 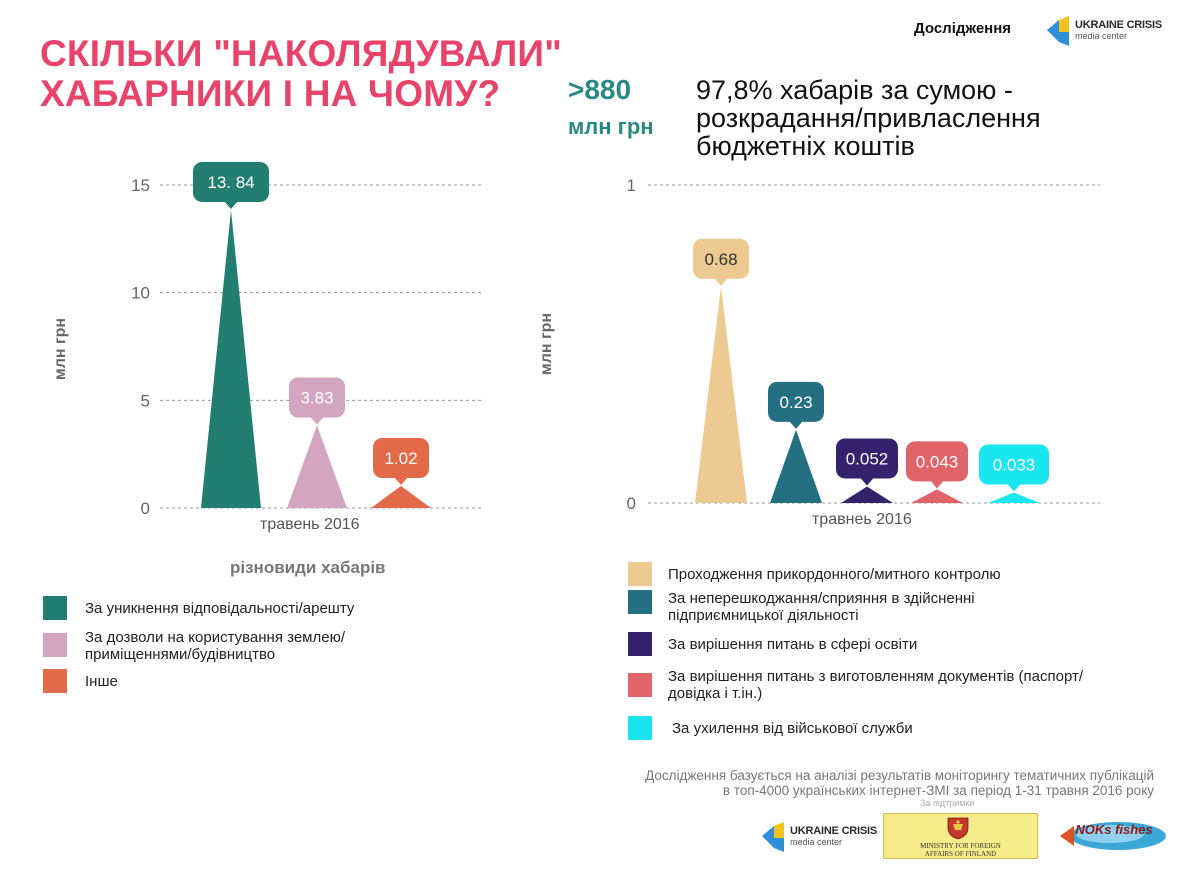 What do you see at coordinates (233, 681) in the screenshot?
I see `legend-item: Інше` at bounding box center [233, 681].